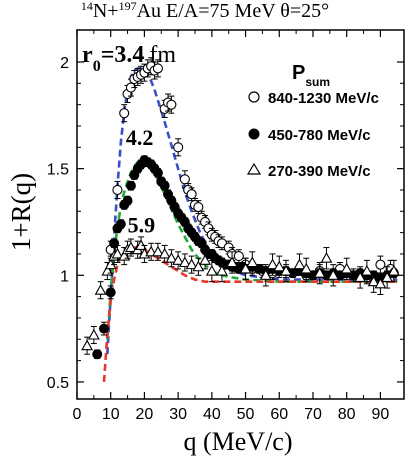 Image resolution: width=418 pixels, height=463 pixels. I want to click on y-tick-label: 0.5, so click(58, 383).